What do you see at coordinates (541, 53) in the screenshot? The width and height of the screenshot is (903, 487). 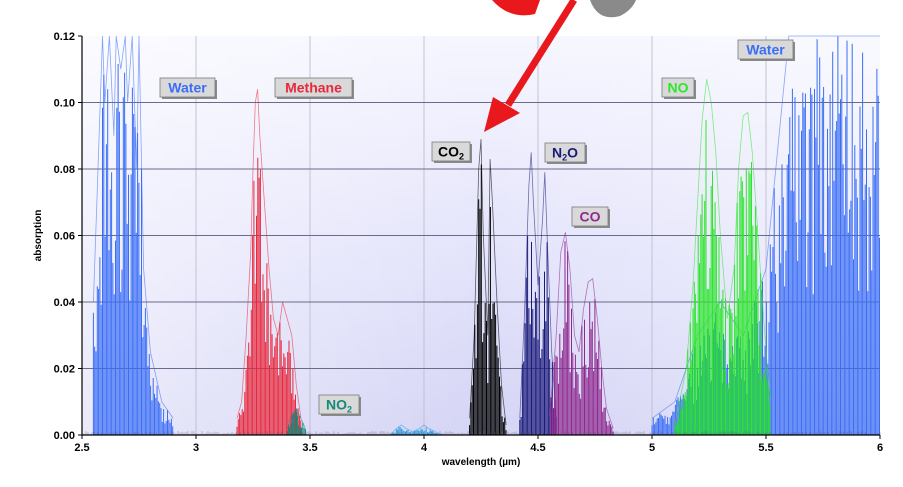 I see `pointer-arrow-shaft` at bounding box center [541, 53].